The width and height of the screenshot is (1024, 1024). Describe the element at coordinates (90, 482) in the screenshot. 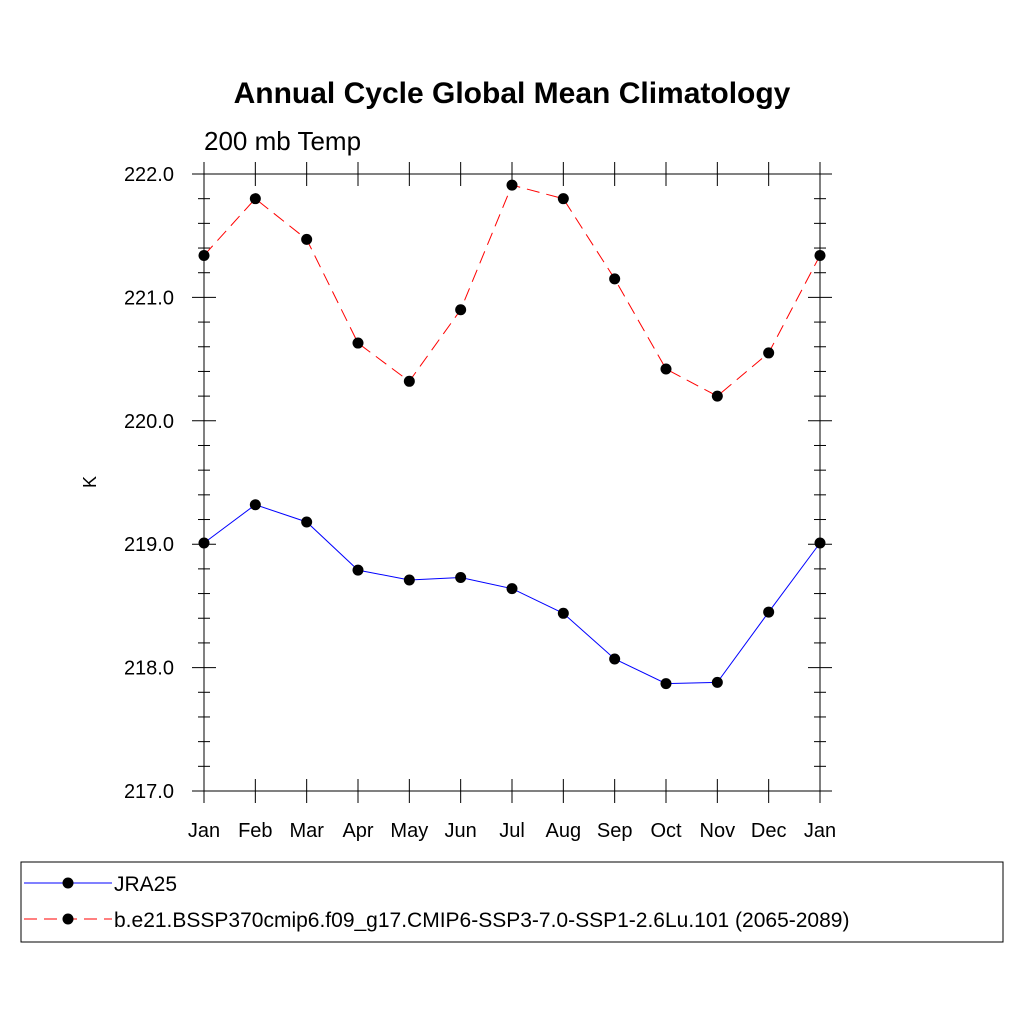

I see `y-axis-label: K` at that location.